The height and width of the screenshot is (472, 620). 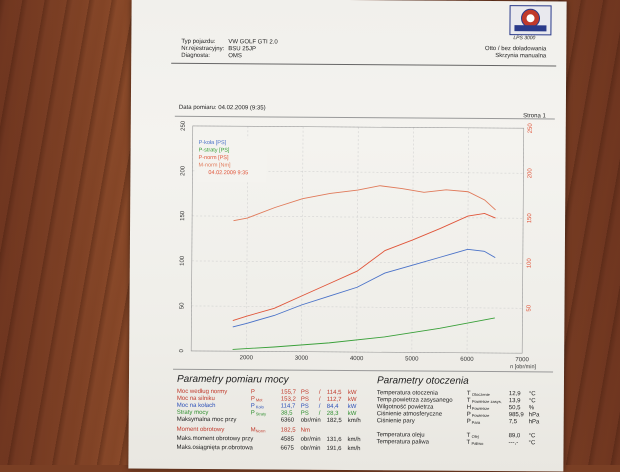 I want to click on y-right-tick-label: 250, so click(x=531, y=128).